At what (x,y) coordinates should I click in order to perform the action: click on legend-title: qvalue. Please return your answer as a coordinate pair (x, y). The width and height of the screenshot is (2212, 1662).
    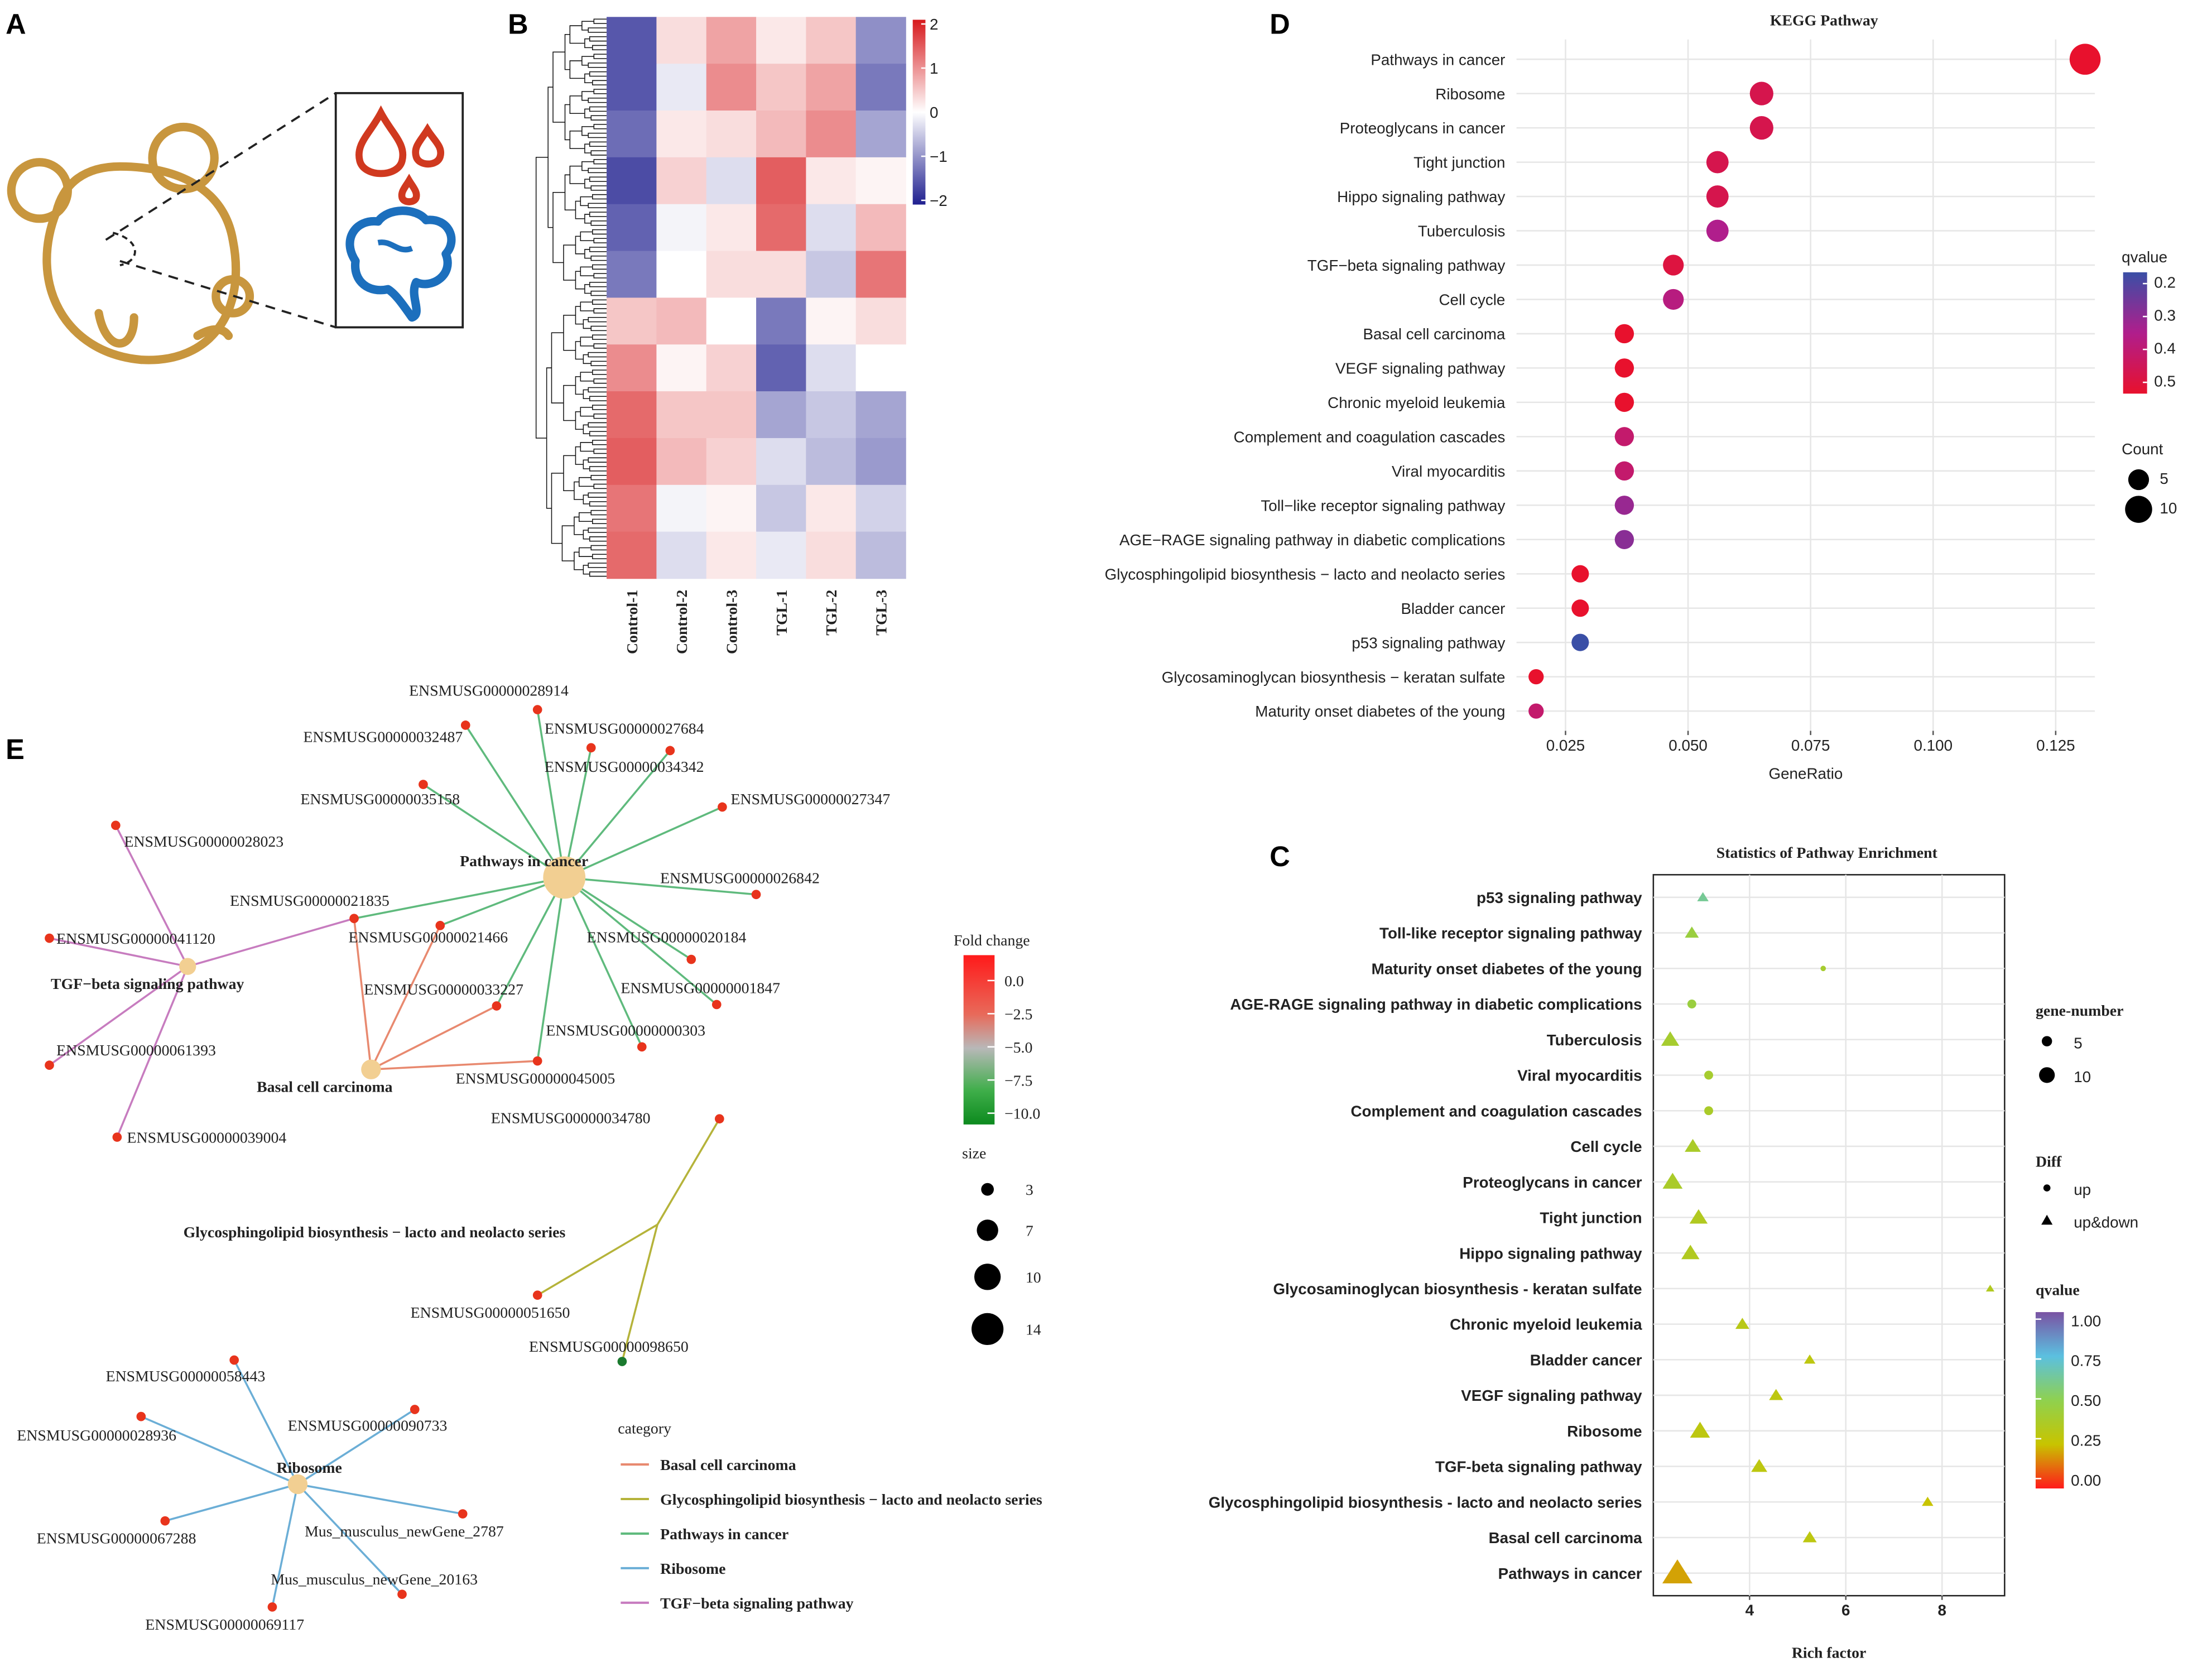
    Looking at the image, I should click on (2144, 257).